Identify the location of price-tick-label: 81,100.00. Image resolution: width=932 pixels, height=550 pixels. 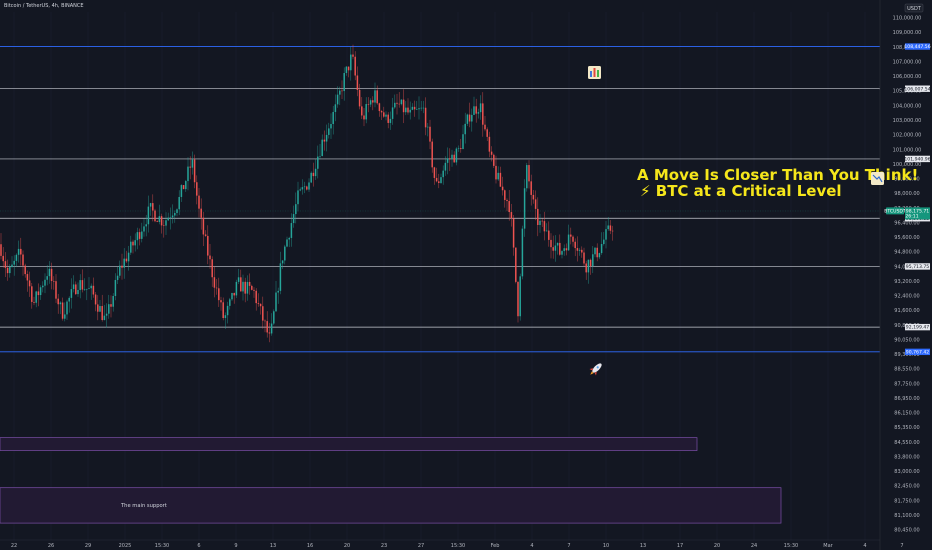
(906, 516).